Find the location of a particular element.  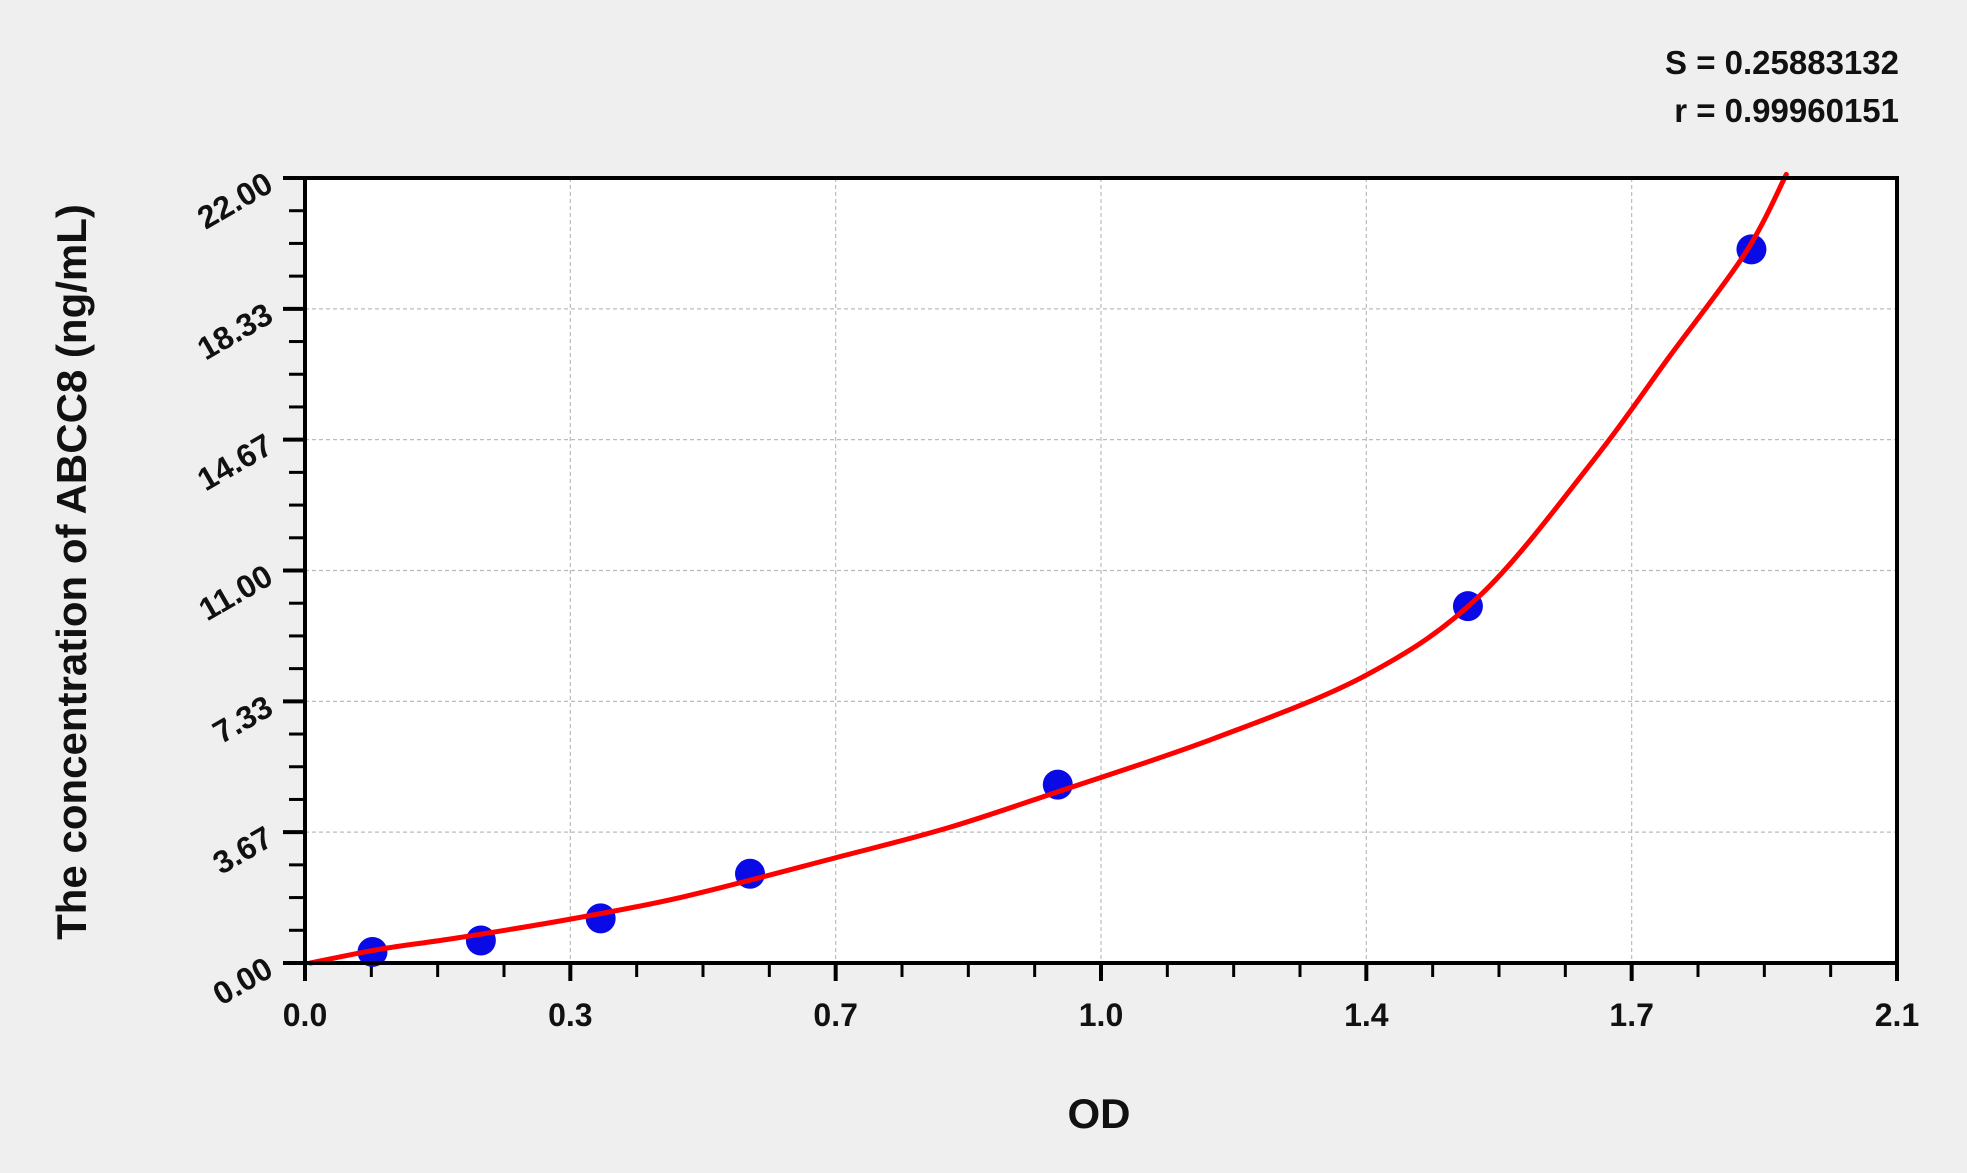

y-tick-label: 3.67 is located at coordinates (243, 850).